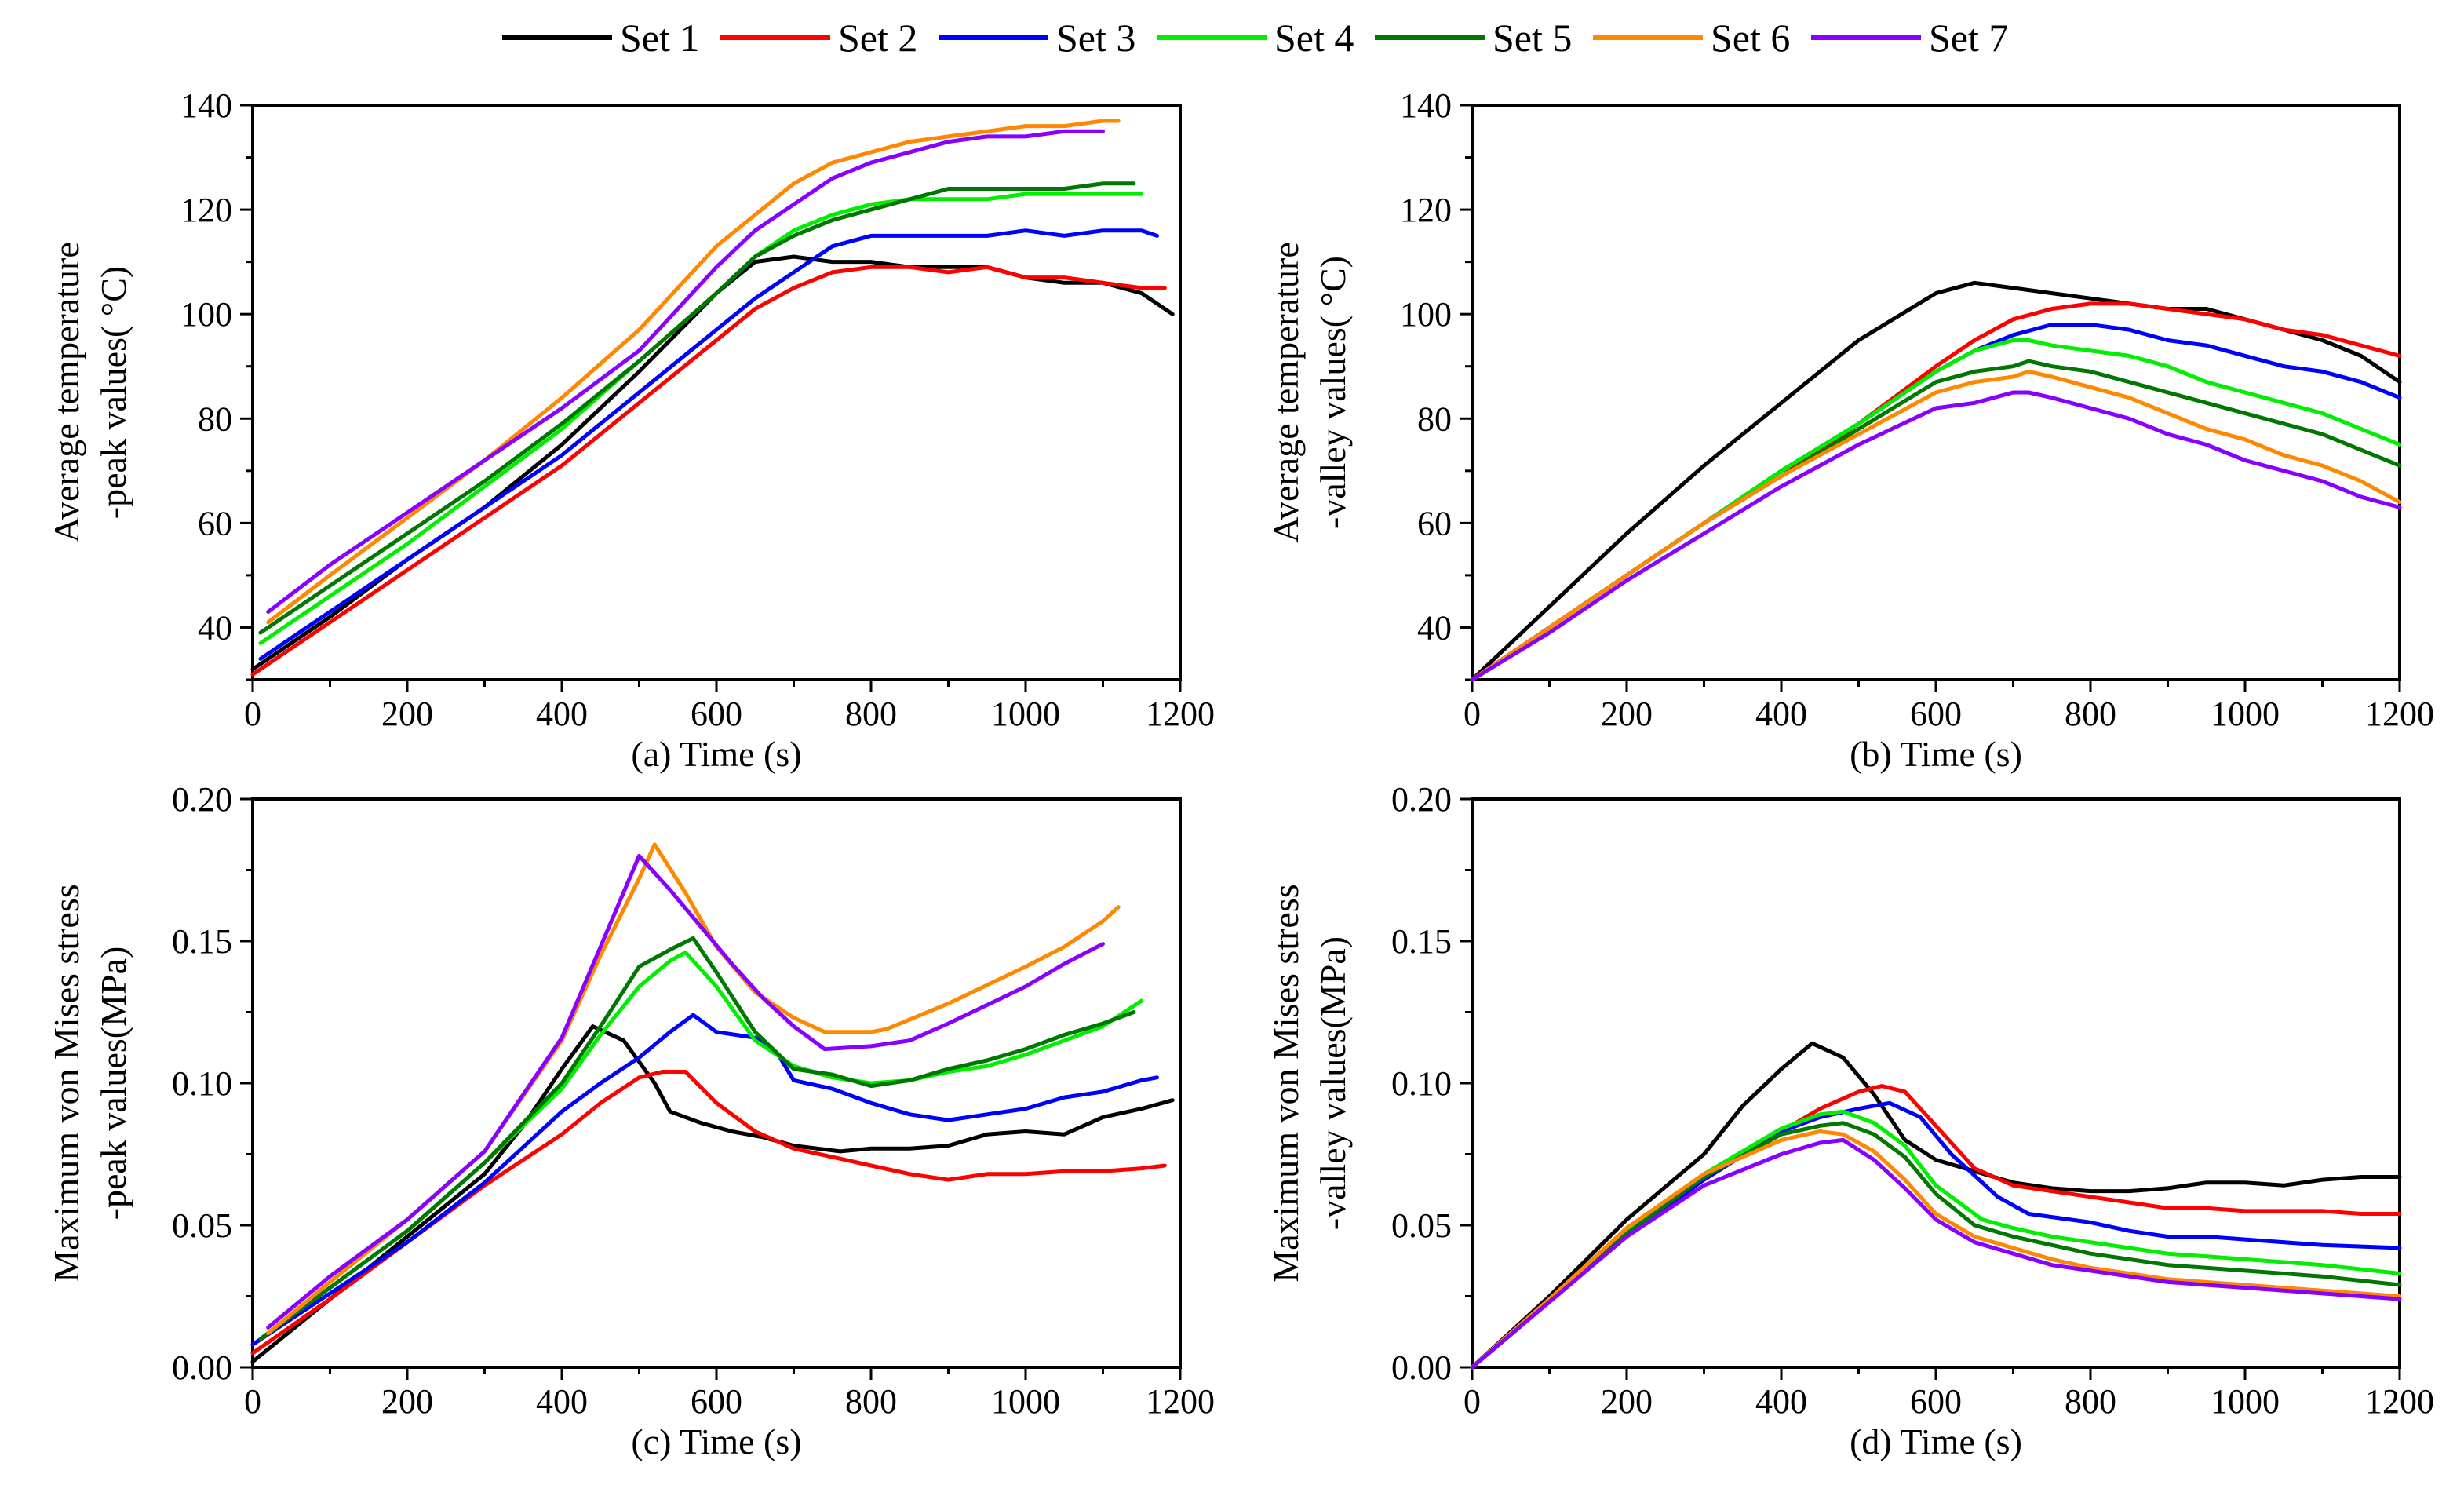  What do you see at coordinates (1936, 1441) in the screenshot?
I see `x-axis-label: (d) Time (s)` at bounding box center [1936, 1441].